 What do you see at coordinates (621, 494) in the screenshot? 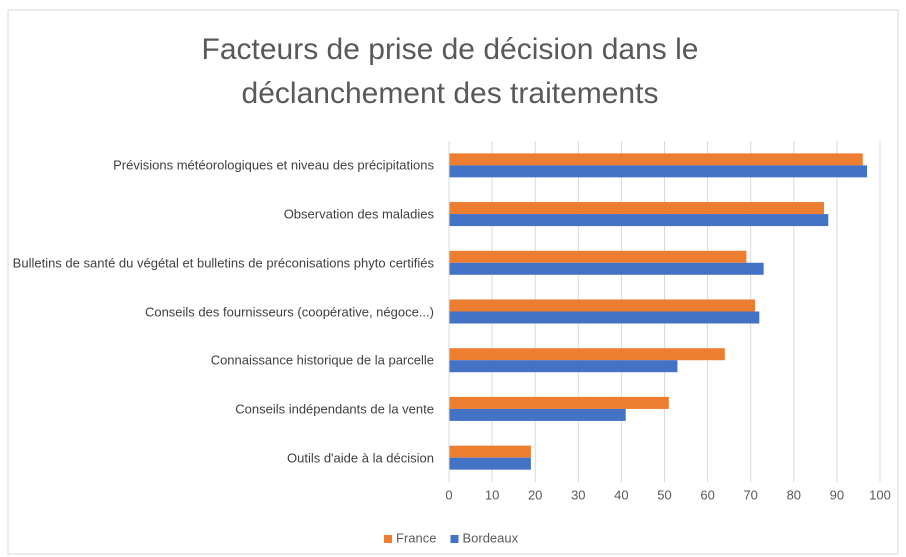
I see `x-tick-label: 40` at bounding box center [621, 494].